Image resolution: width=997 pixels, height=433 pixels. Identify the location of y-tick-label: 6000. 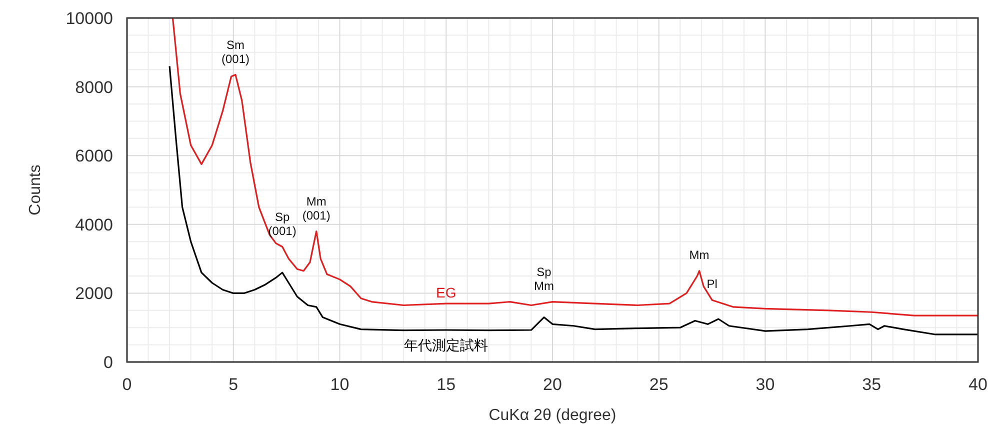
(94, 156).